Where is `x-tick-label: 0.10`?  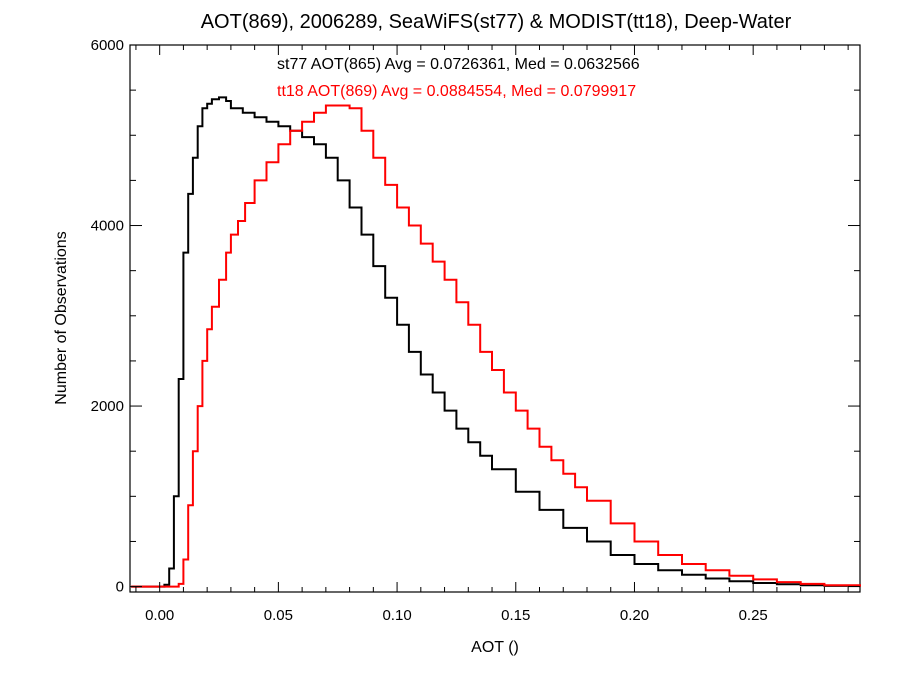
x-tick-label: 0.10 is located at coordinates (396, 615).